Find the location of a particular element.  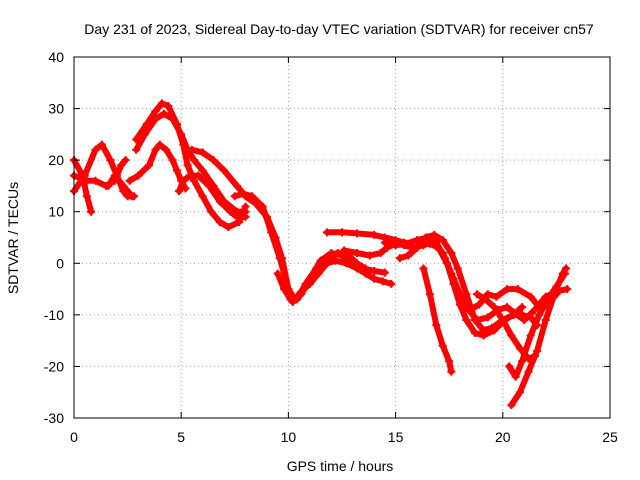

x-tick-label: 10 is located at coordinates (289, 437).